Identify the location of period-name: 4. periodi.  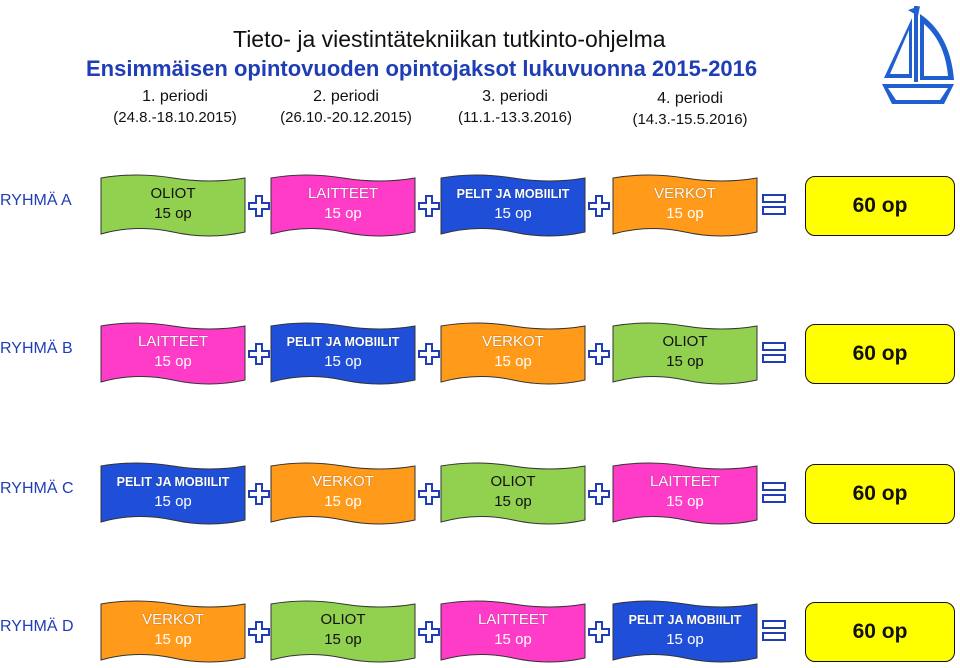
(690, 98).